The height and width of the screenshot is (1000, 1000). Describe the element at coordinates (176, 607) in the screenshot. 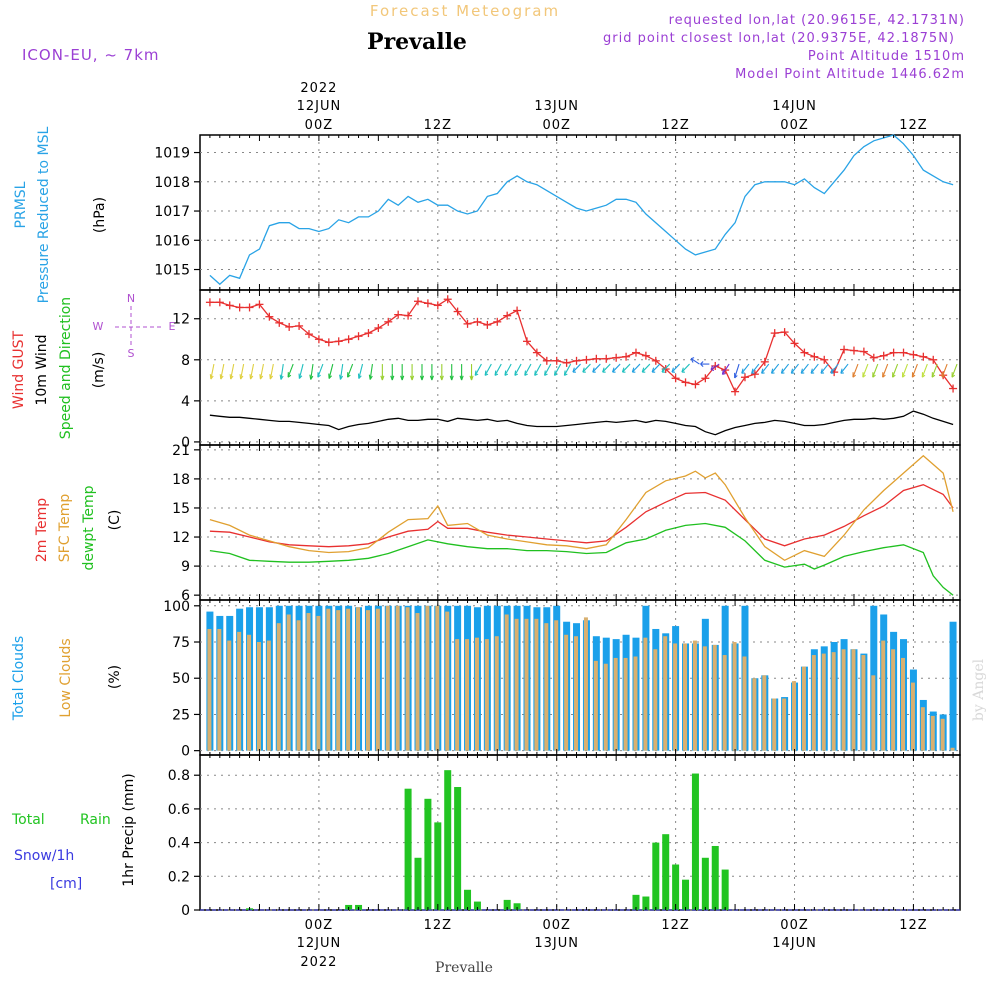

I see `y-tick-label: 100` at that location.